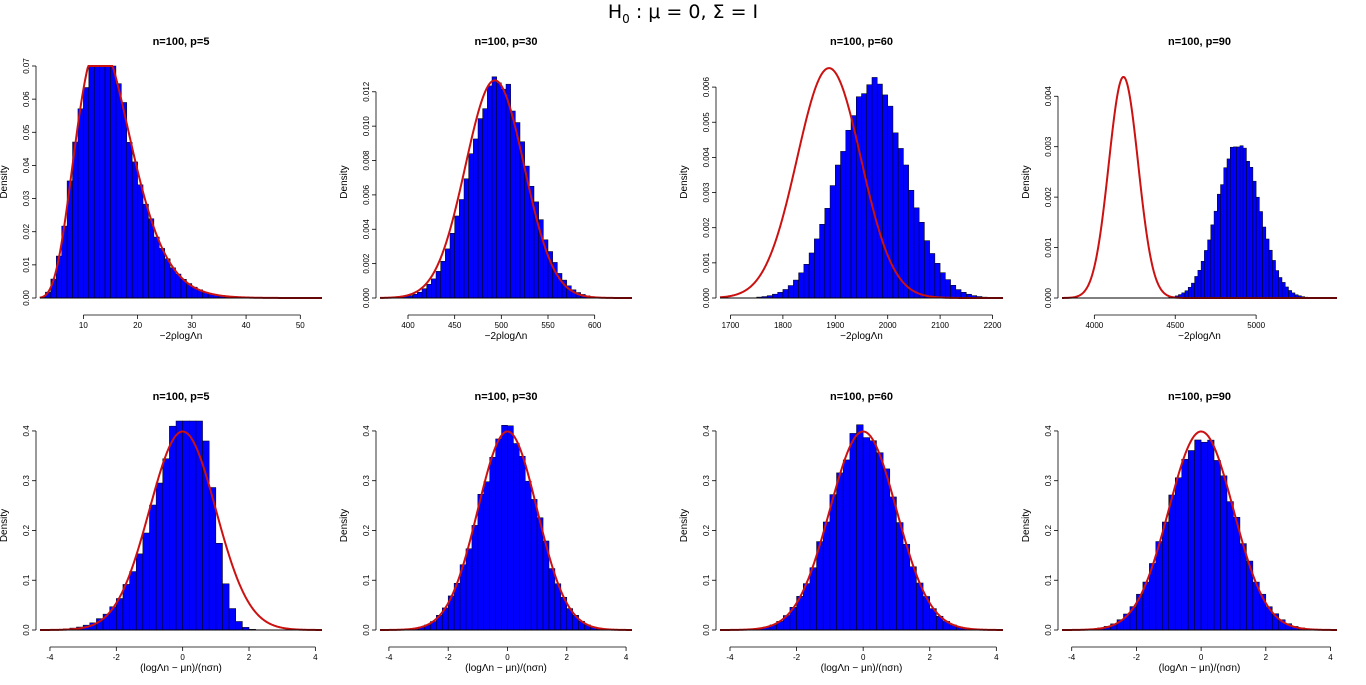 This screenshot has width=1366, height=685. What do you see at coordinates (940, 325) in the screenshot?
I see `x-tick-label: 2100` at bounding box center [940, 325].